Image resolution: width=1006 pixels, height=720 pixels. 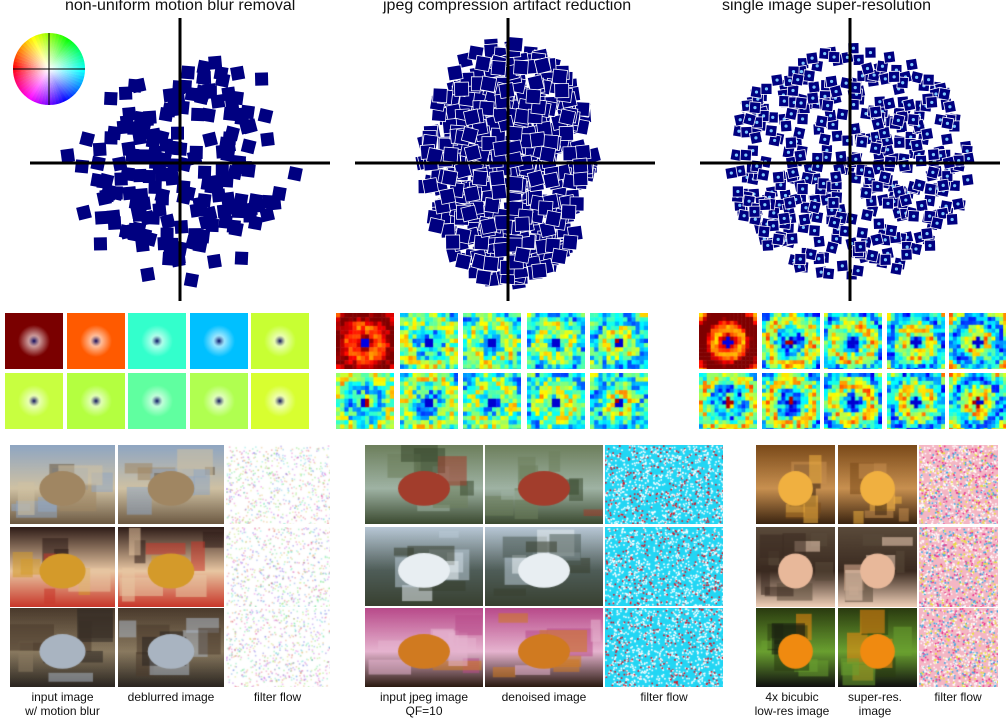 What do you see at coordinates (62, 704) in the screenshot?
I see `caption-deblur-input: input image w/ motion blur` at bounding box center [62, 704].